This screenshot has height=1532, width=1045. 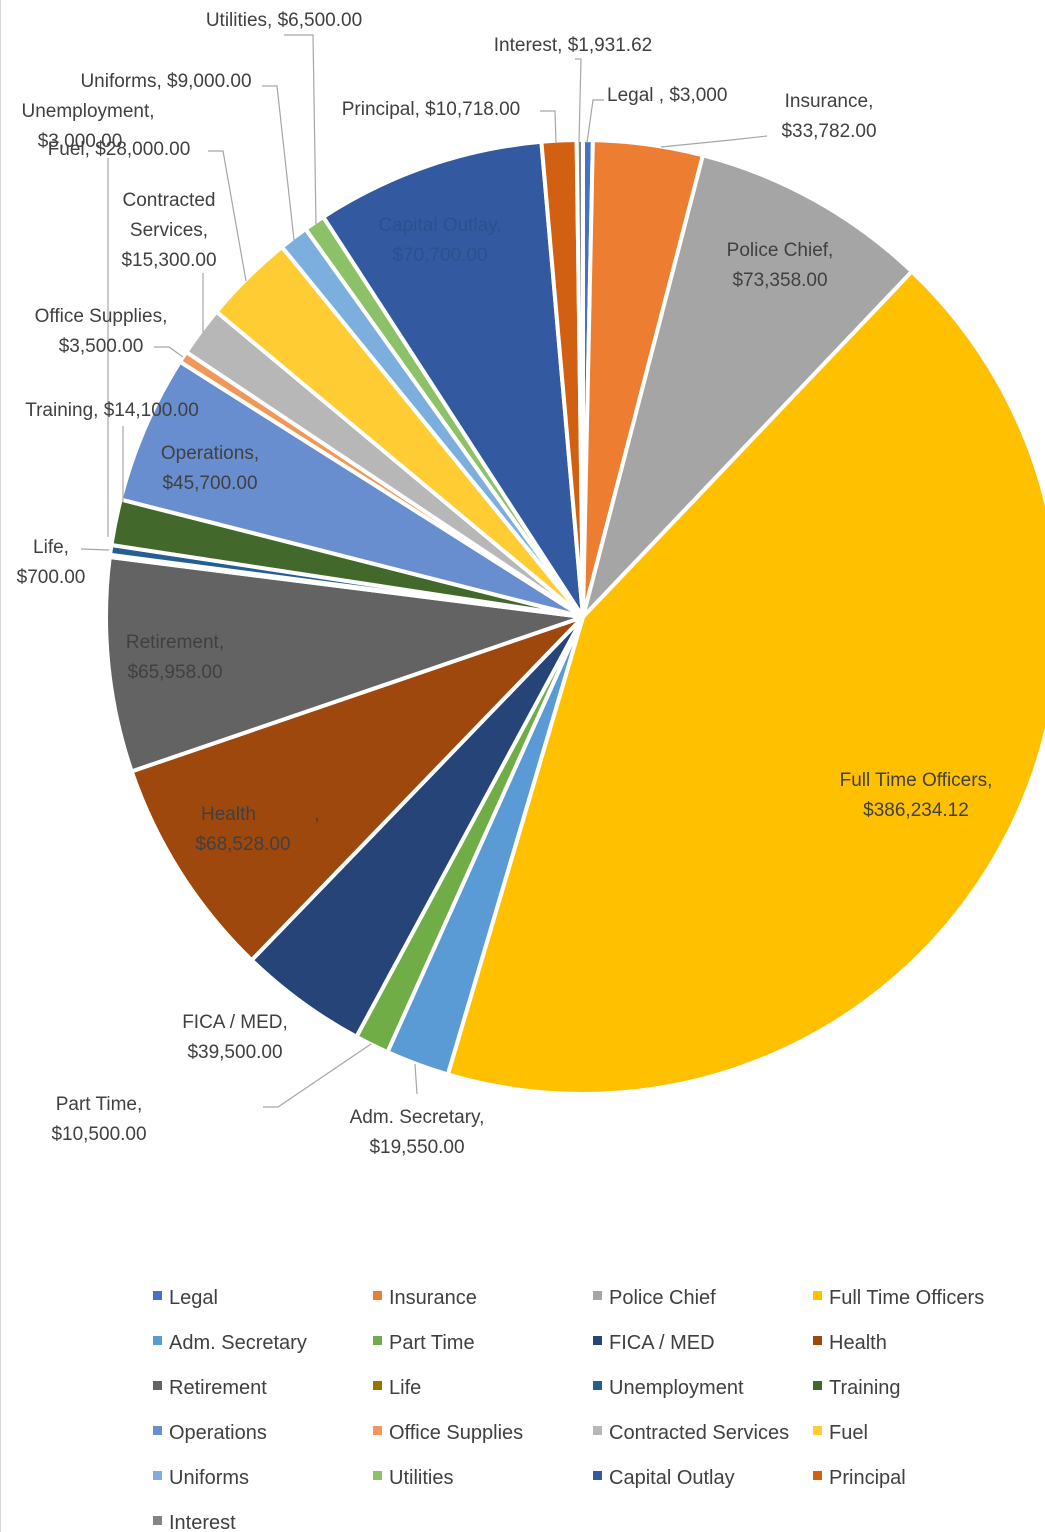 What do you see at coordinates (284, 20) in the screenshot?
I see `data-label-utilities: Utilities, $6,500.00` at bounding box center [284, 20].